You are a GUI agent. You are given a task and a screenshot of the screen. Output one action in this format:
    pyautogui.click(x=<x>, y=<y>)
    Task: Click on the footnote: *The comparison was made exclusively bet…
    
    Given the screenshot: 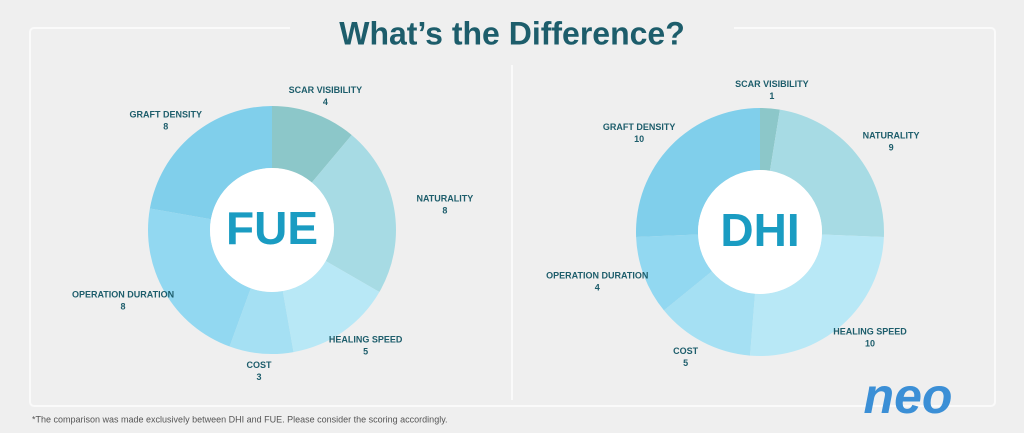 What is the action you would take?
    pyautogui.click(x=240, y=419)
    